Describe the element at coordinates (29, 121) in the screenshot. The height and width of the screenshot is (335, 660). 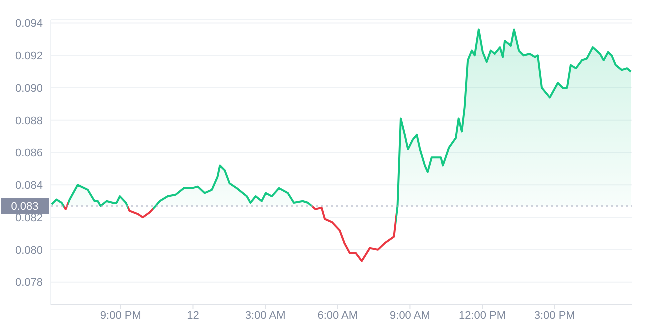
I see `y-tick-label: 0.088` at that location.